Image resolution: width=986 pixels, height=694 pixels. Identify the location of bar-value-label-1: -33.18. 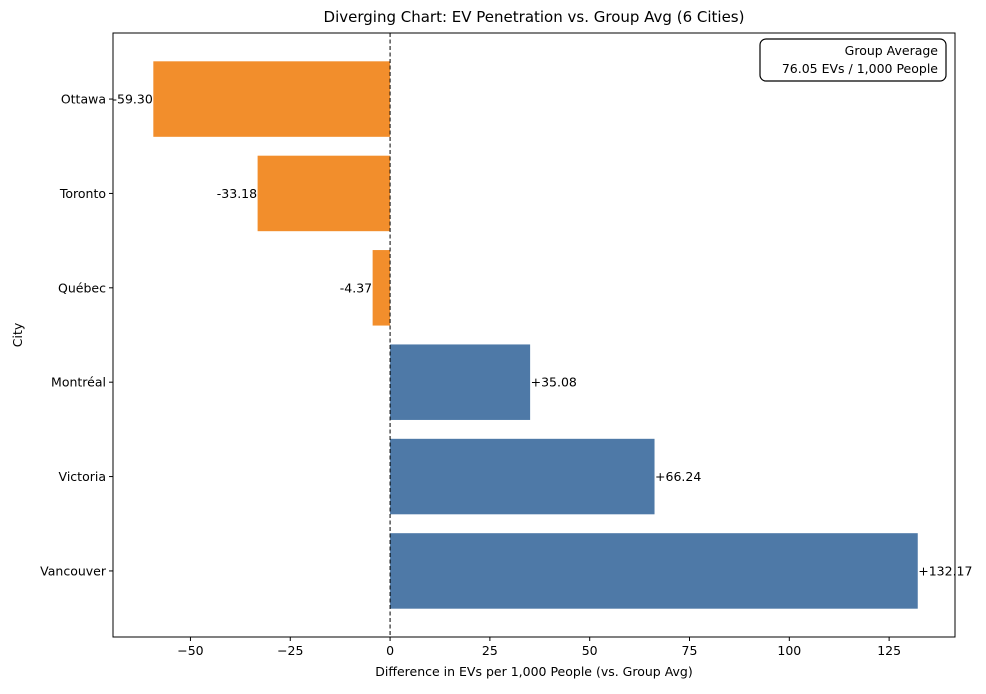
(237, 193).